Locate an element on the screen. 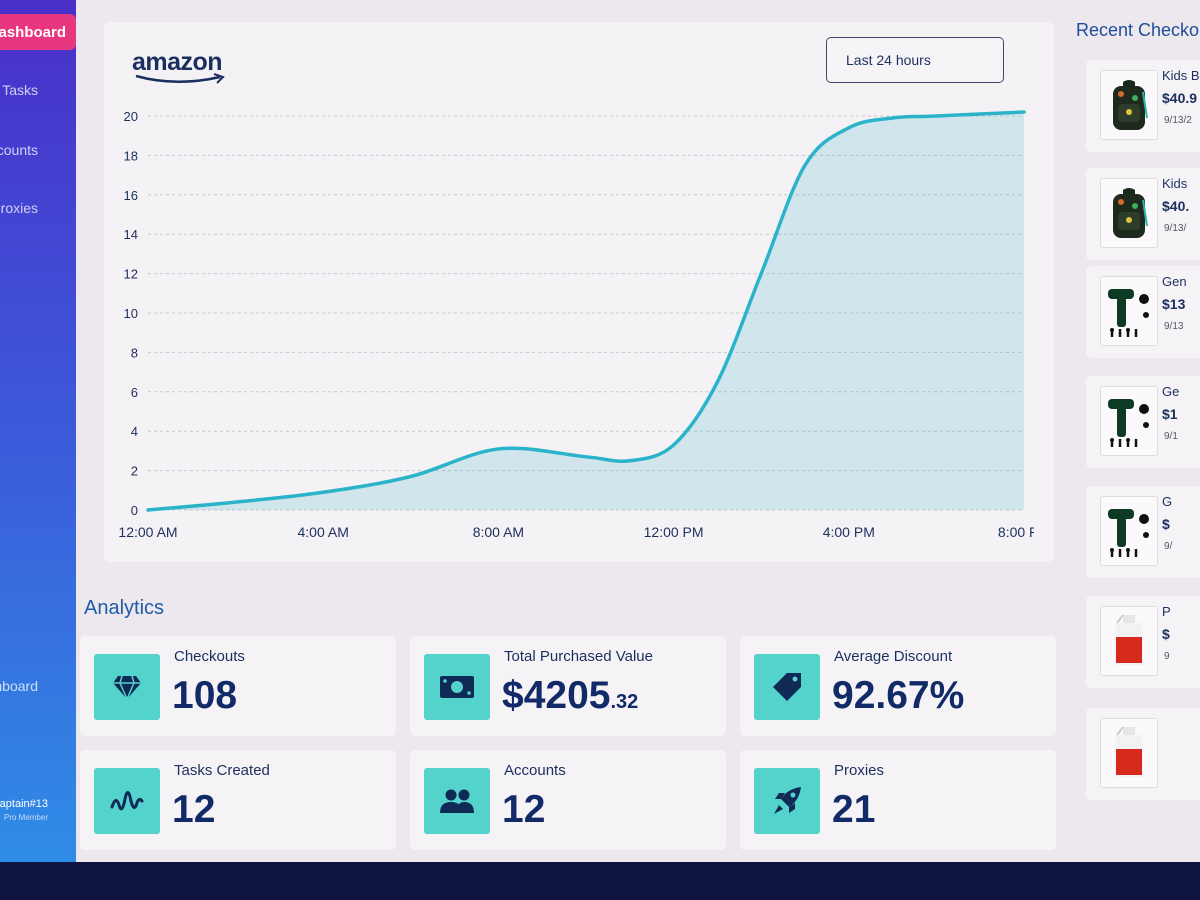 The image size is (1200, 900). recent-checkout-item: Ge $1 9/1 is located at coordinates (1143, 422).